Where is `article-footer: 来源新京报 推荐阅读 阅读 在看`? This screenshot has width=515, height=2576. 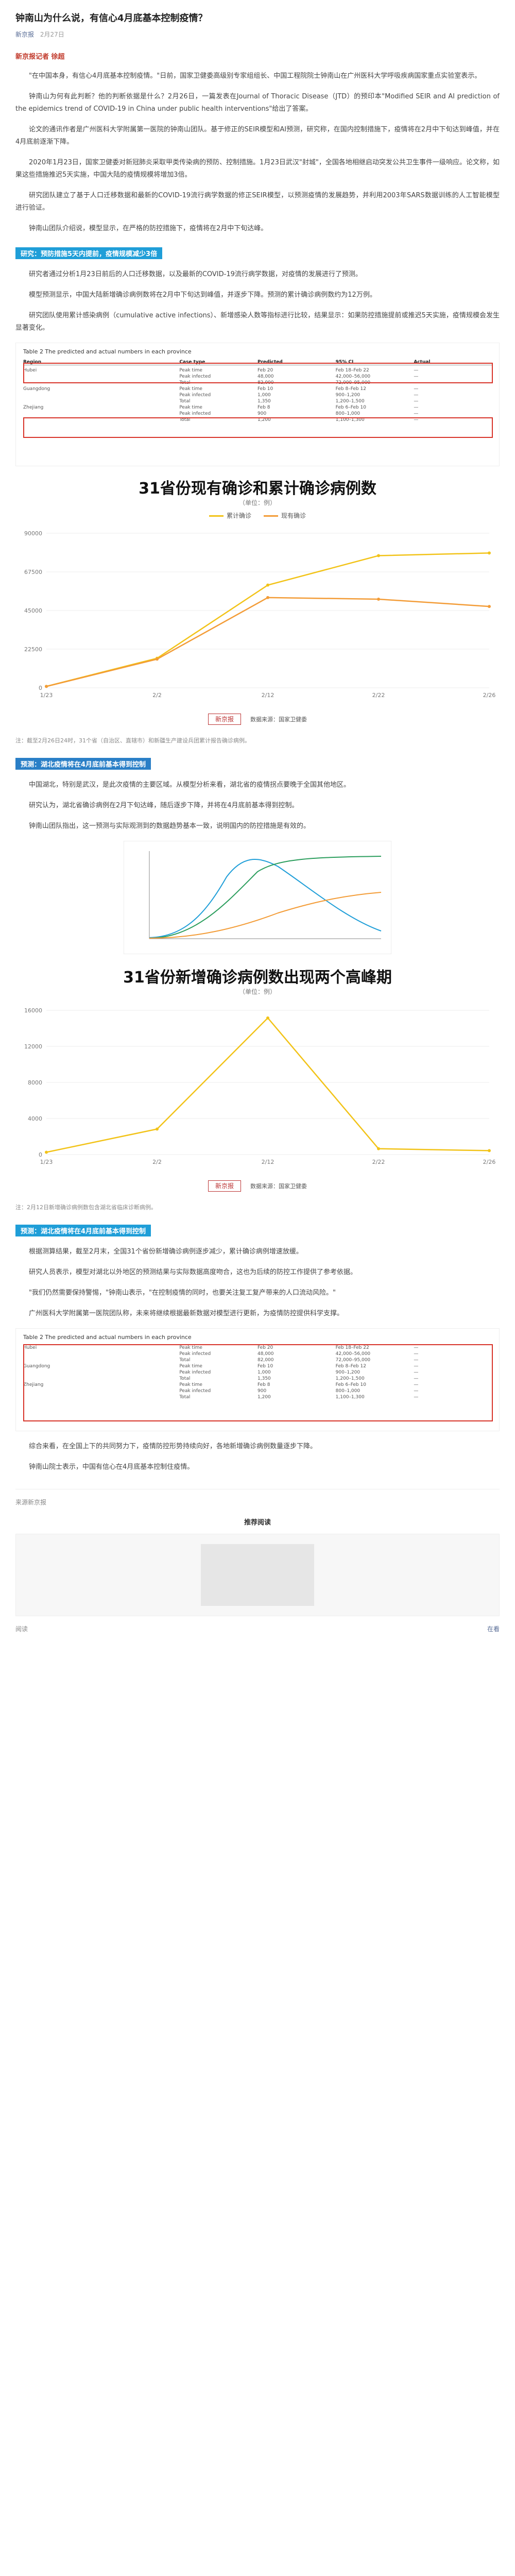
article-footer: 来源新京报 推荐阅读 阅读 在看 is located at coordinates (257, 1561).